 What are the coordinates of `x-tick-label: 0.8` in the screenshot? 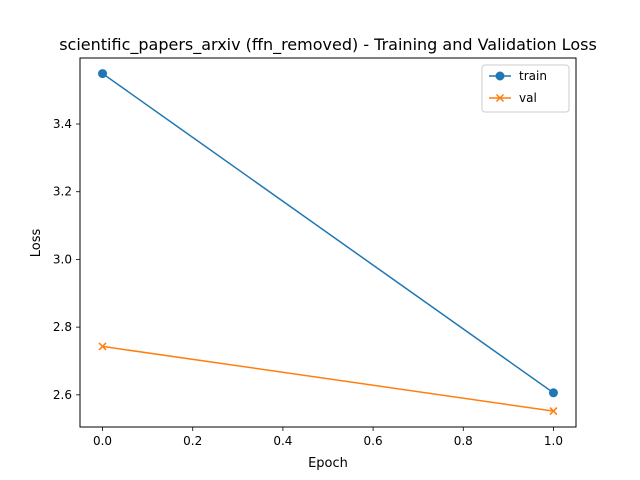 It's located at (463, 441).